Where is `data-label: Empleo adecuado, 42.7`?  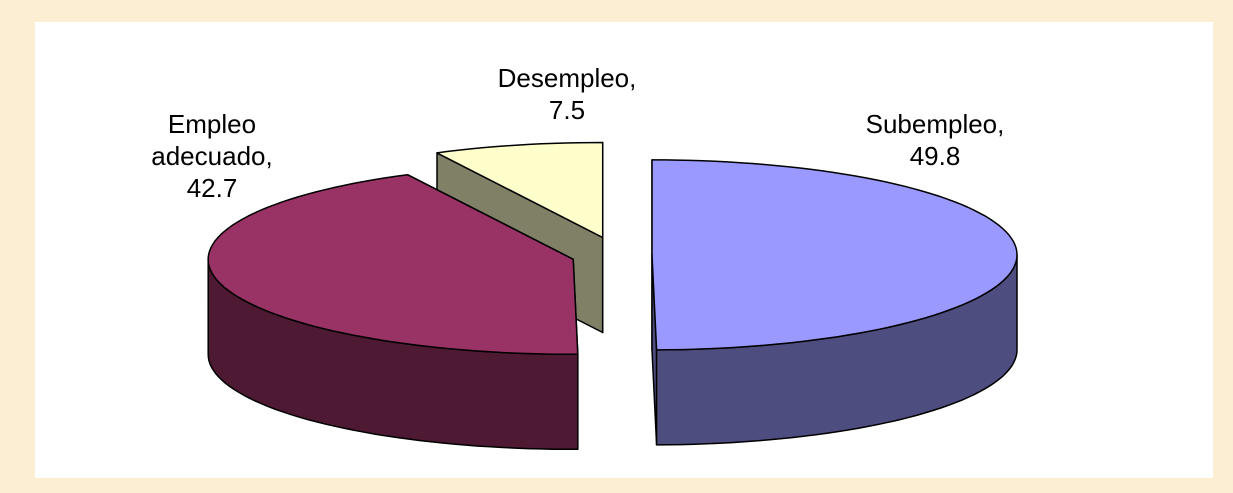
data-label: Empleo adecuado, 42.7 is located at coordinates (212, 156).